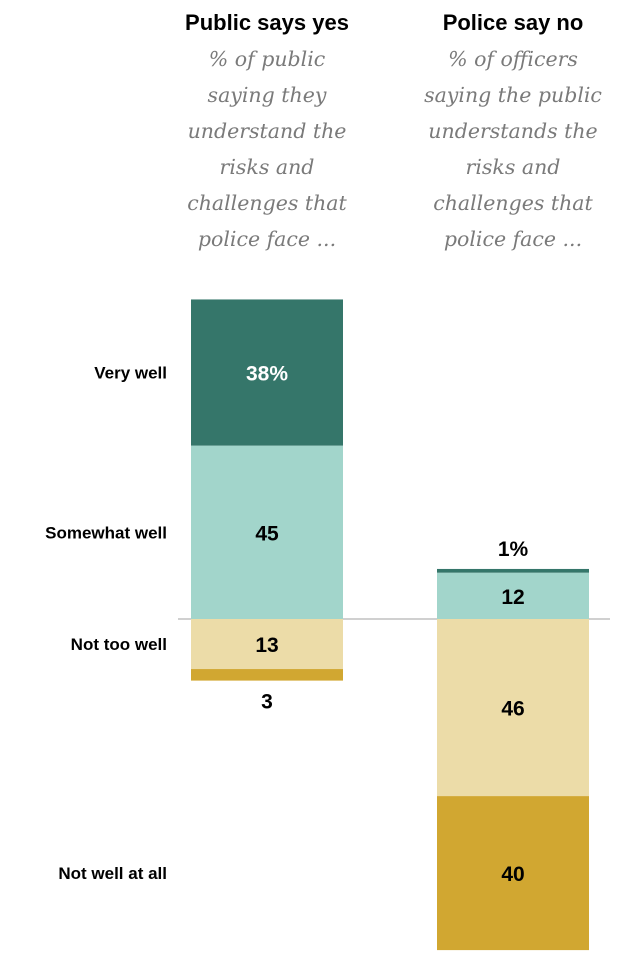  I want to click on series-subtitle-line: saying they, so click(267, 95).